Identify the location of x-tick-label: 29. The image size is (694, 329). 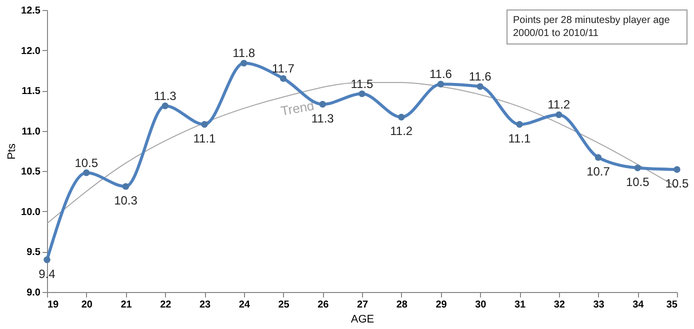
(442, 305).